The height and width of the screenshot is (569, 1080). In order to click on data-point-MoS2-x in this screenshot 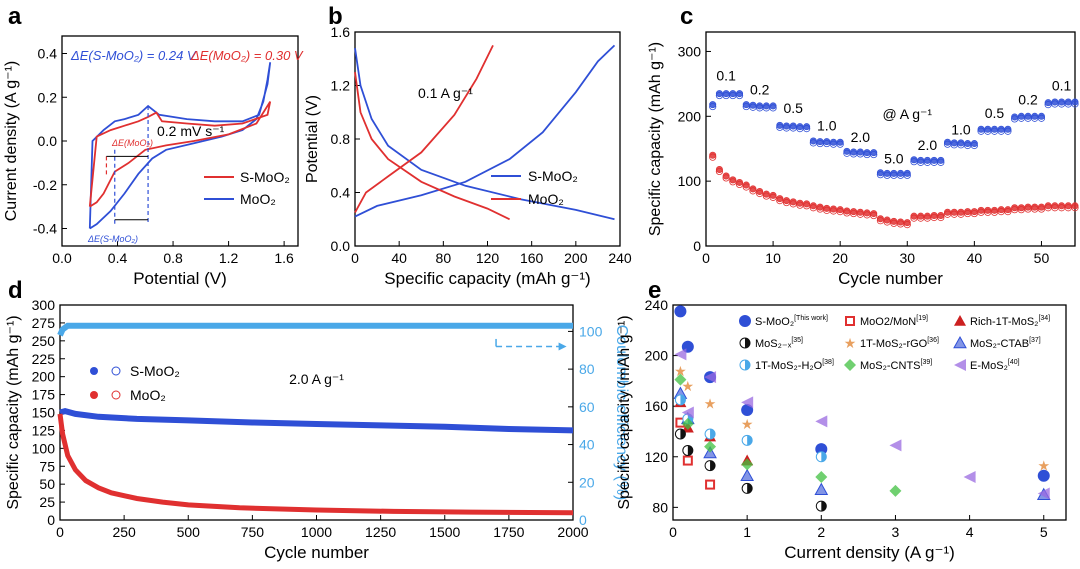, I will do `click(821, 506)`.